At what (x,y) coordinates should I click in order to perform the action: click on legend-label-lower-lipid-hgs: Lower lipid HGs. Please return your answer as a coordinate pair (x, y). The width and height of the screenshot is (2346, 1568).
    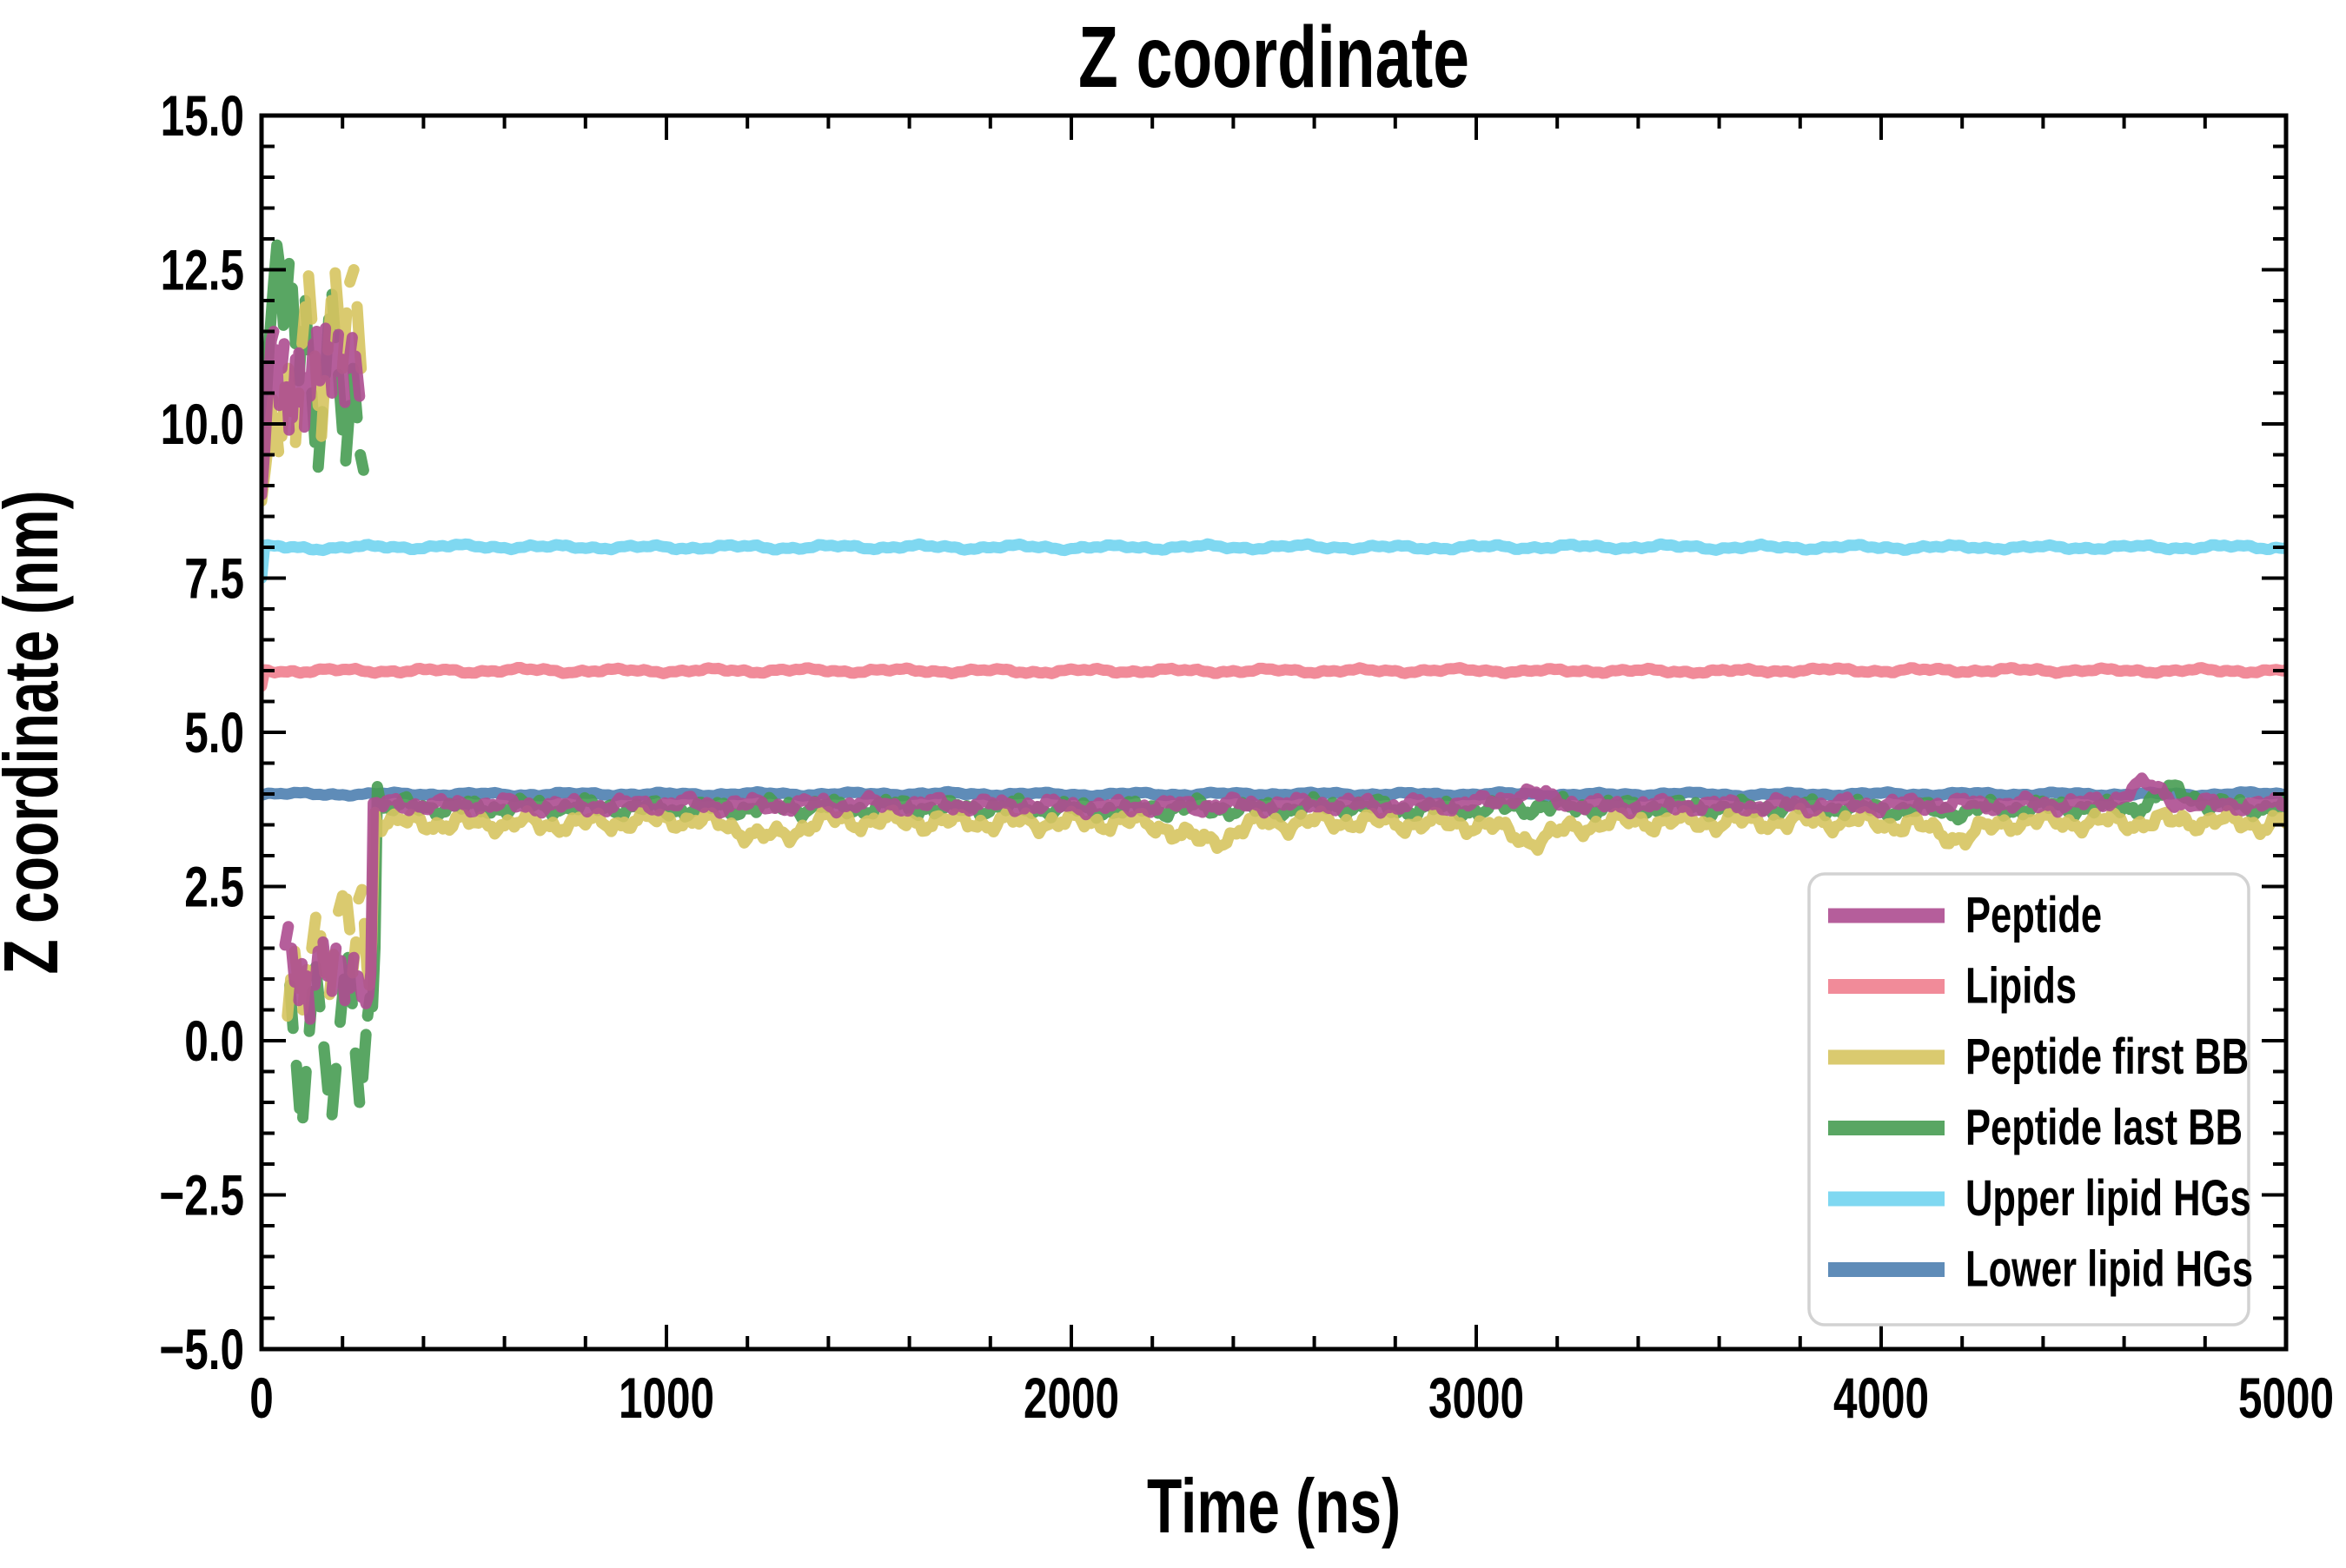
    Looking at the image, I should click on (2109, 1268).